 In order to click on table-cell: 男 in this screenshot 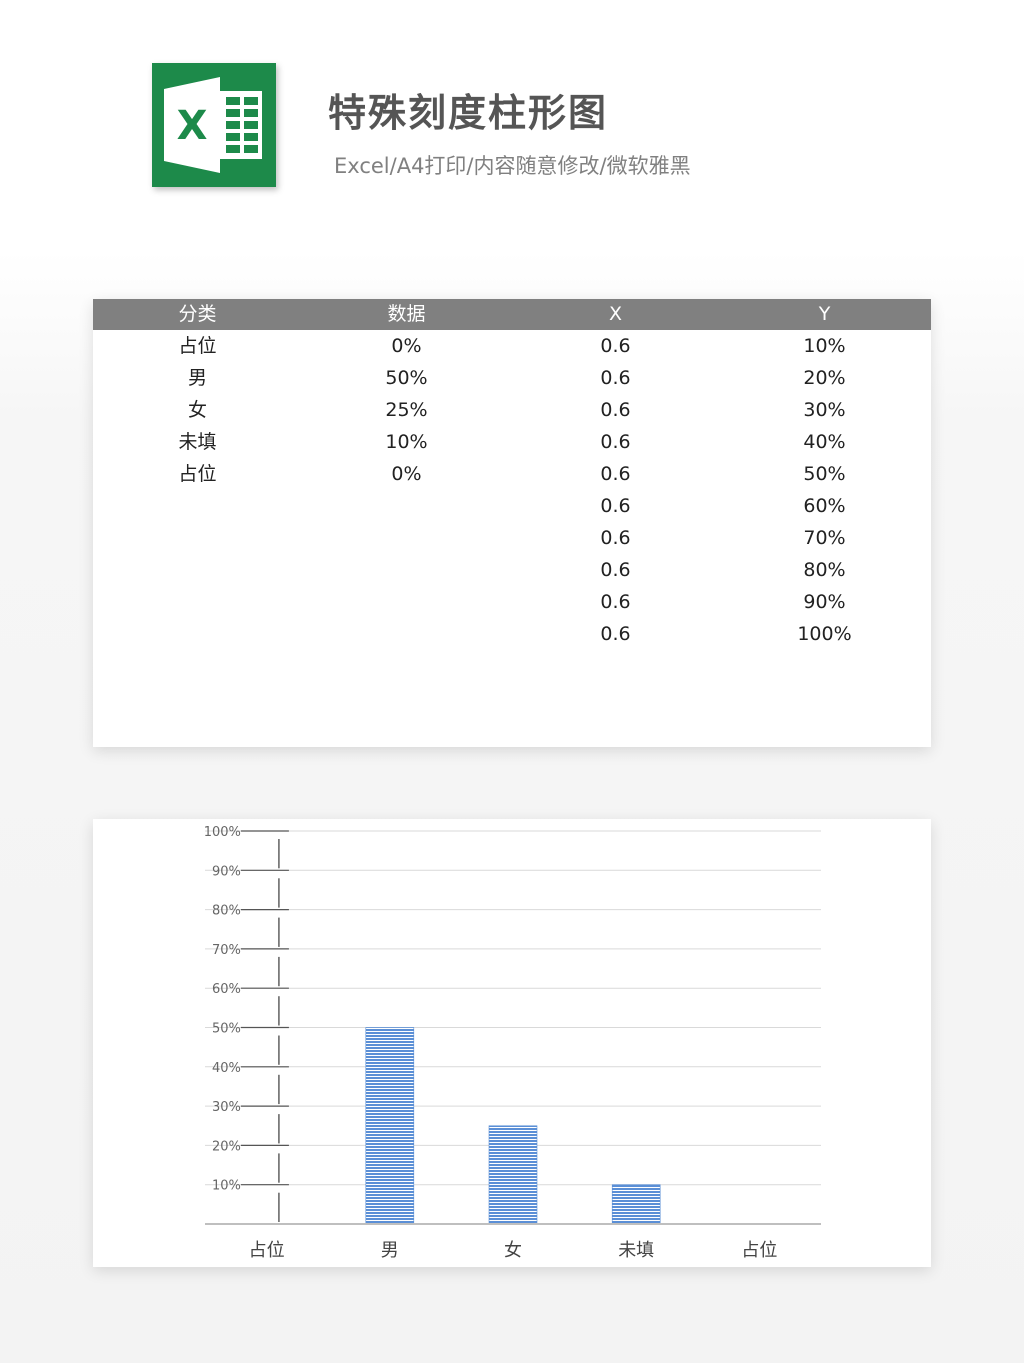, I will do `click(197, 378)`.